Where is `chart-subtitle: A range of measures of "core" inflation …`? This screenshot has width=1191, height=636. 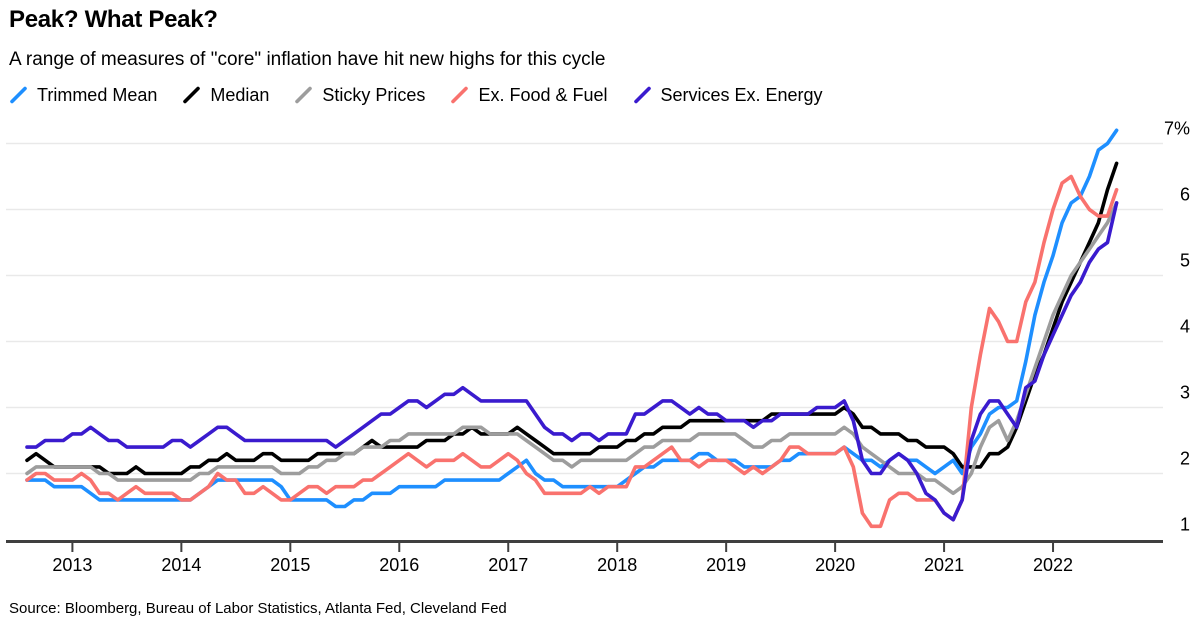 chart-subtitle: A range of measures of "core" inflation … is located at coordinates (307, 59).